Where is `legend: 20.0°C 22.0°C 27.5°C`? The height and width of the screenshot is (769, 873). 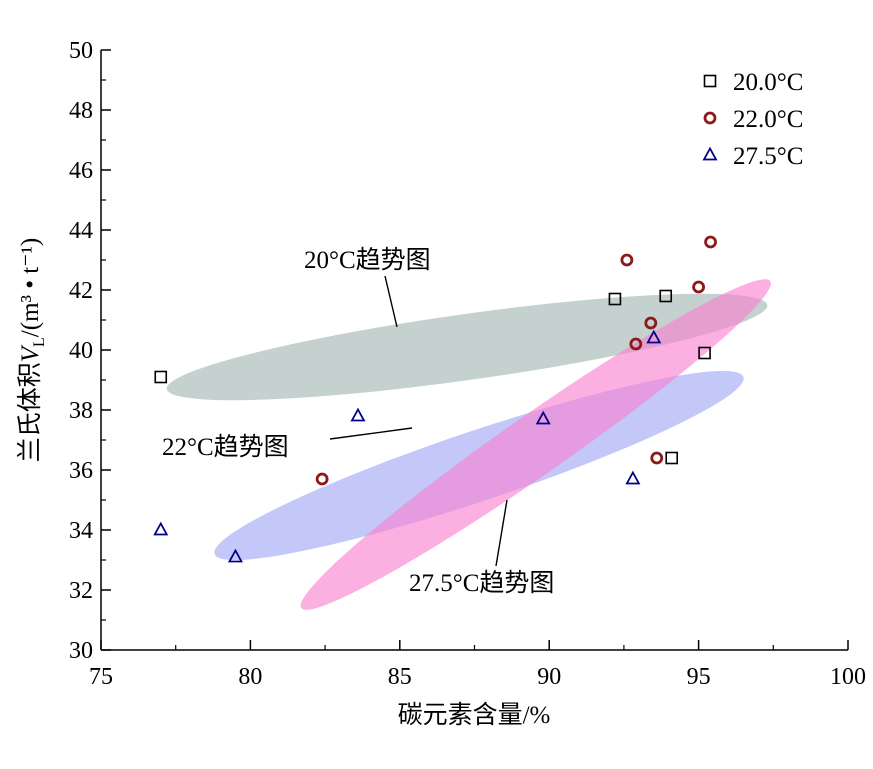 legend: 20.0°C 22.0°C 27.5°C is located at coordinates (752, 119).